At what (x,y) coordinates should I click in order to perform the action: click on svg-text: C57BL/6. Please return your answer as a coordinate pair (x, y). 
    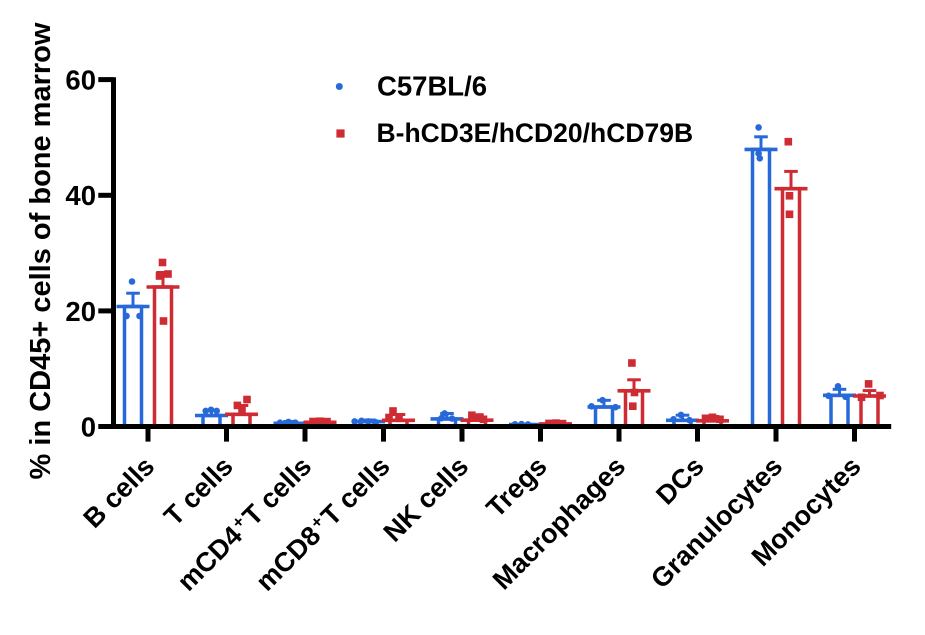
    Looking at the image, I should click on (432, 86).